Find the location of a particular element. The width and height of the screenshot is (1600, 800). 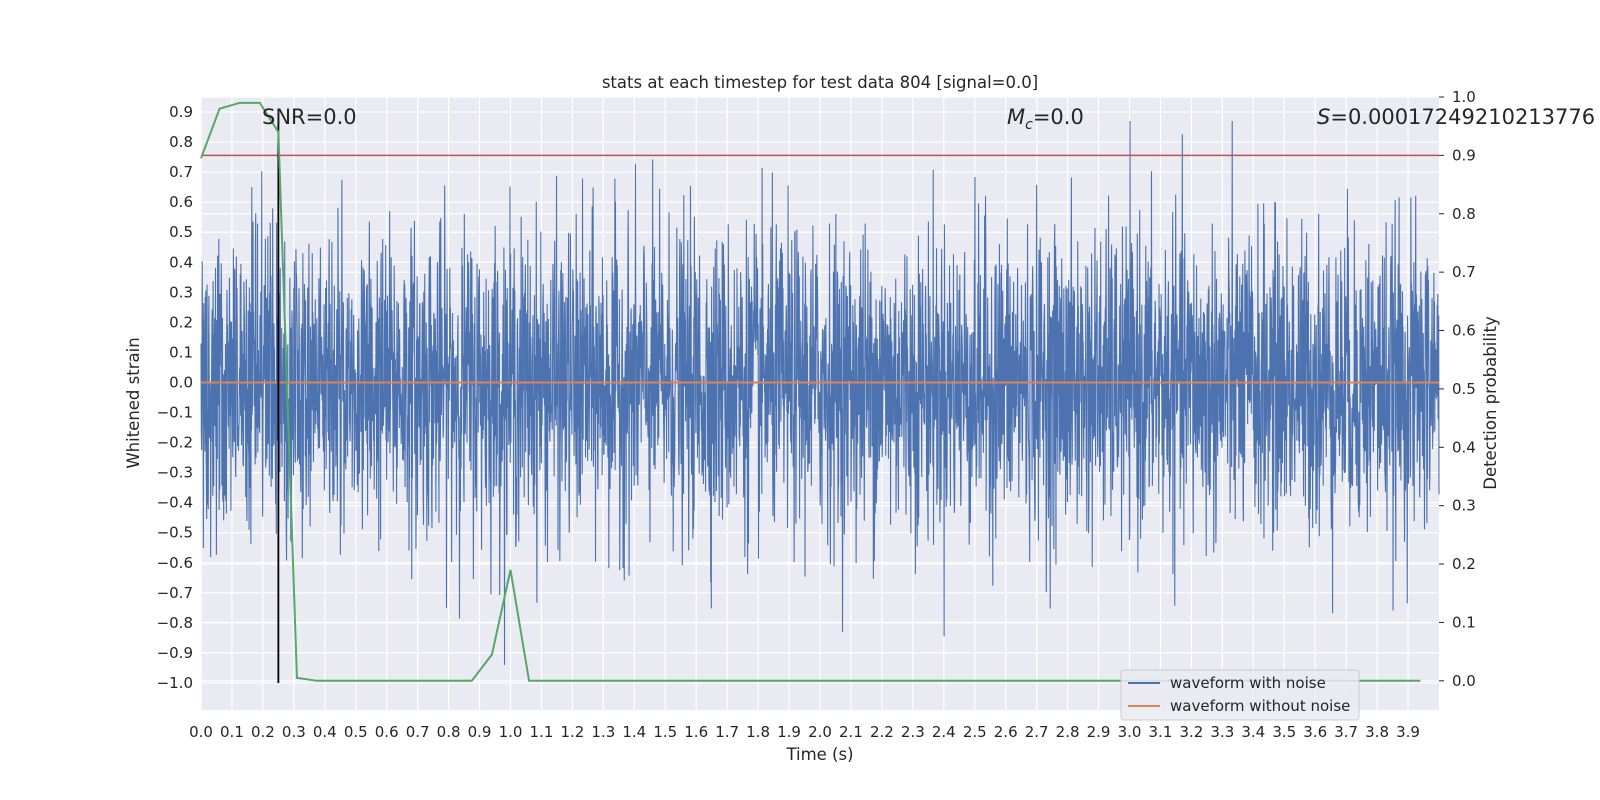

x-tick-label: 1.4 is located at coordinates (634, 732).